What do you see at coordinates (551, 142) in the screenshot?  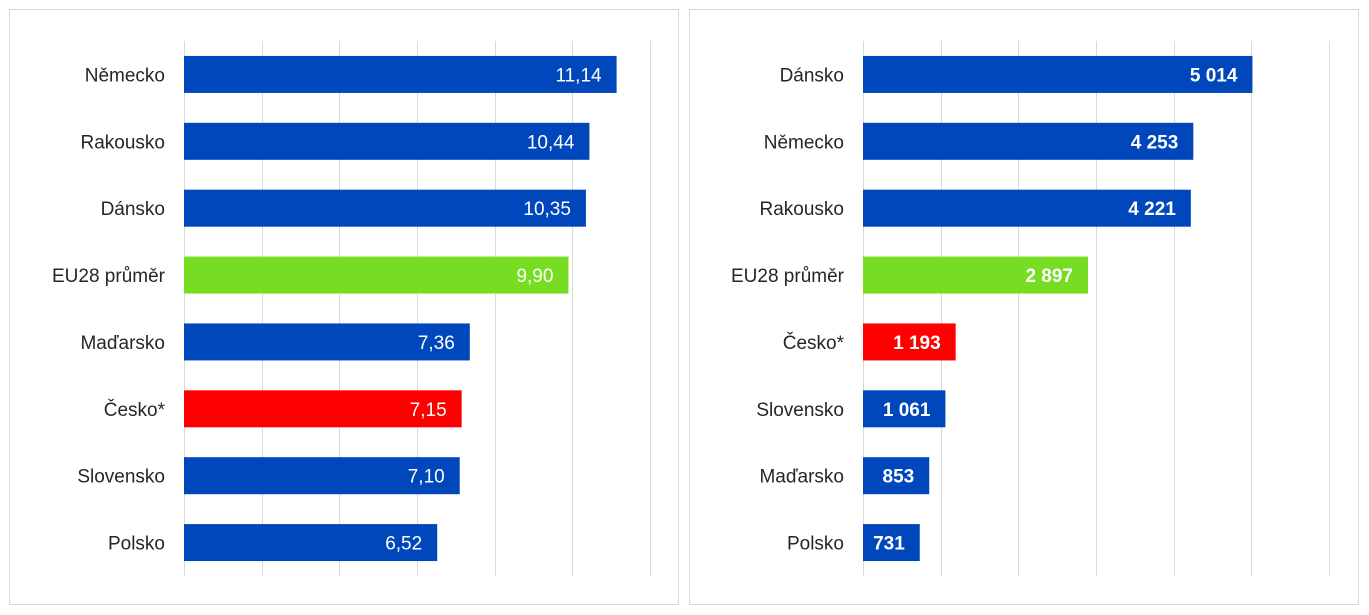 I see `value-label: 10,44` at bounding box center [551, 142].